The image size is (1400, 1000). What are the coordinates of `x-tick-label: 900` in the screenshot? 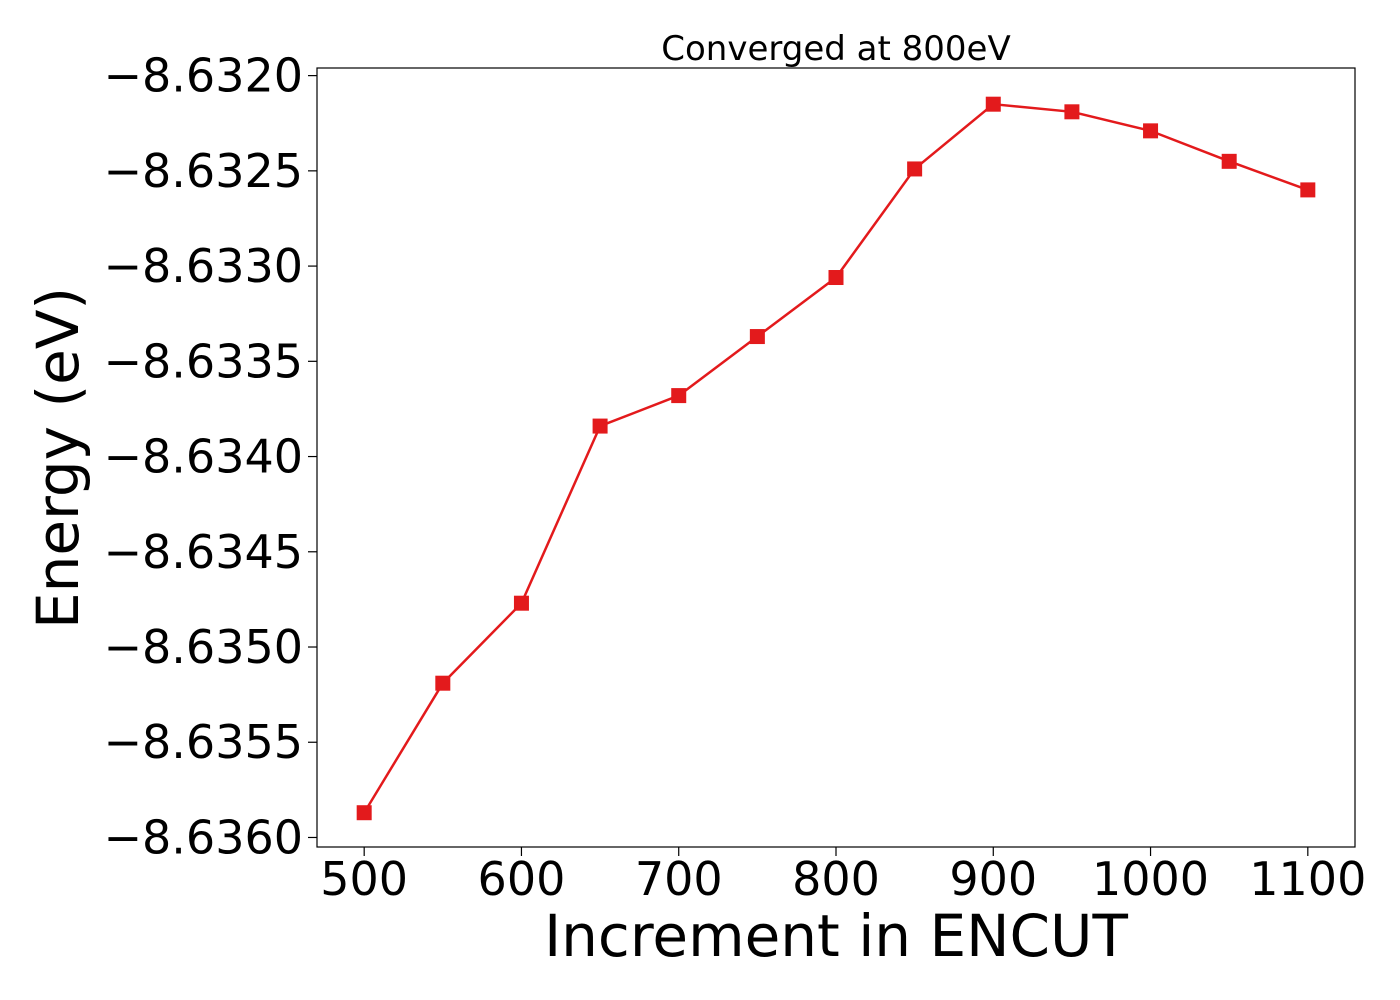 It's located at (993, 879).